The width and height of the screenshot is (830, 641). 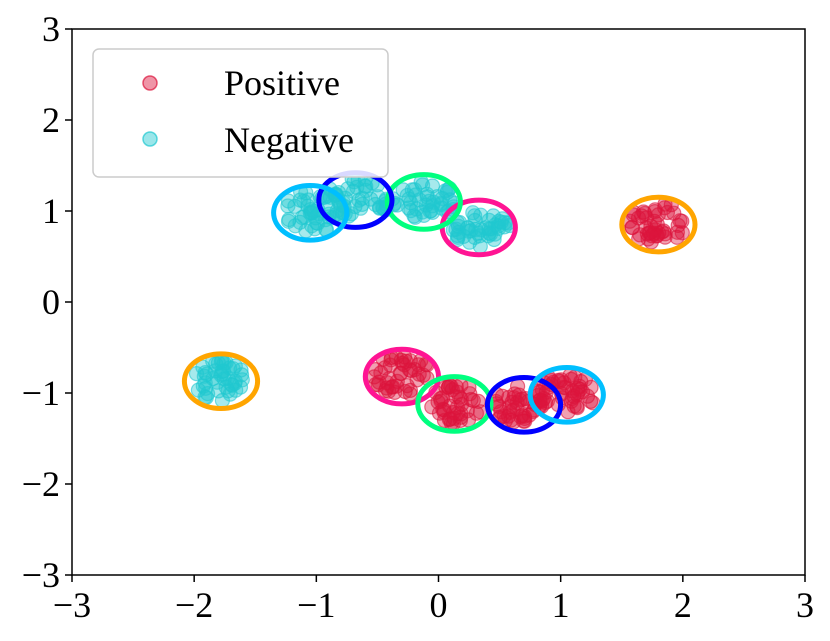 I want to click on y-tick-label: −2, so click(x=41, y=484).